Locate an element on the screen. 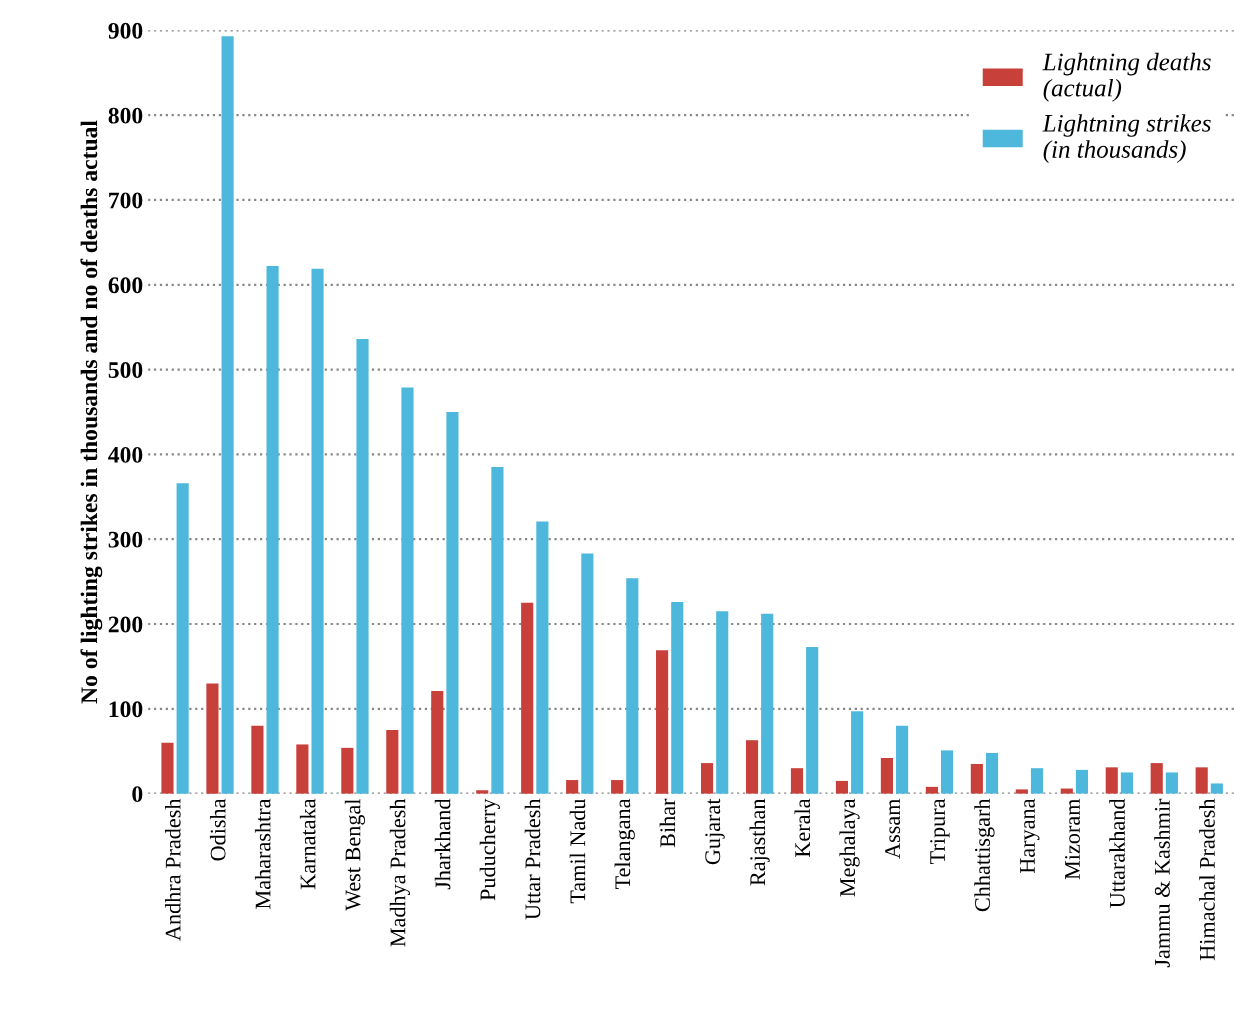 The height and width of the screenshot is (1011, 1234). y-tick-label: 900 is located at coordinates (125, 30).